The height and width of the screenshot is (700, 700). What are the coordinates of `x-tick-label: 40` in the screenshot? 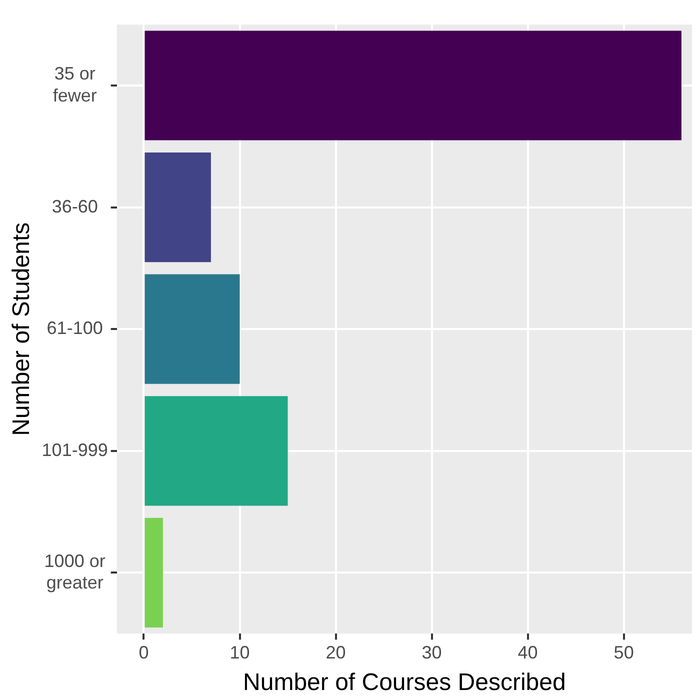 It's located at (528, 652).